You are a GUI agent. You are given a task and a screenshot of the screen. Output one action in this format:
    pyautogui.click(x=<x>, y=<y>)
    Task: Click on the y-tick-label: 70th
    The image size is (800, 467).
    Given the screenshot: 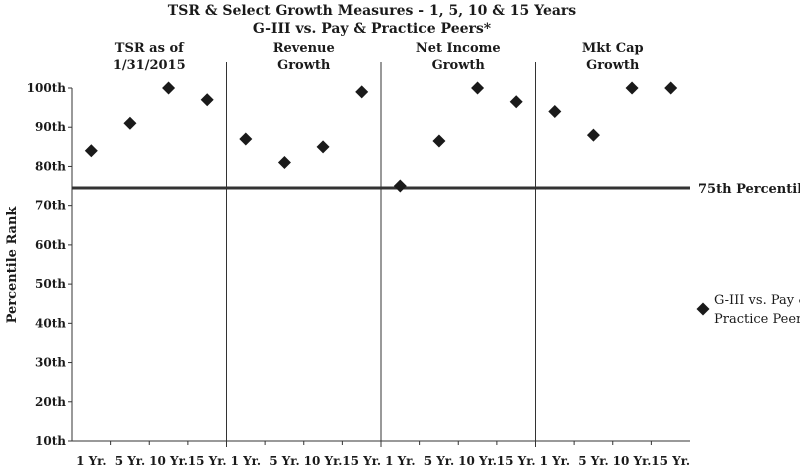 What is the action you would take?
    pyautogui.click(x=50, y=206)
    